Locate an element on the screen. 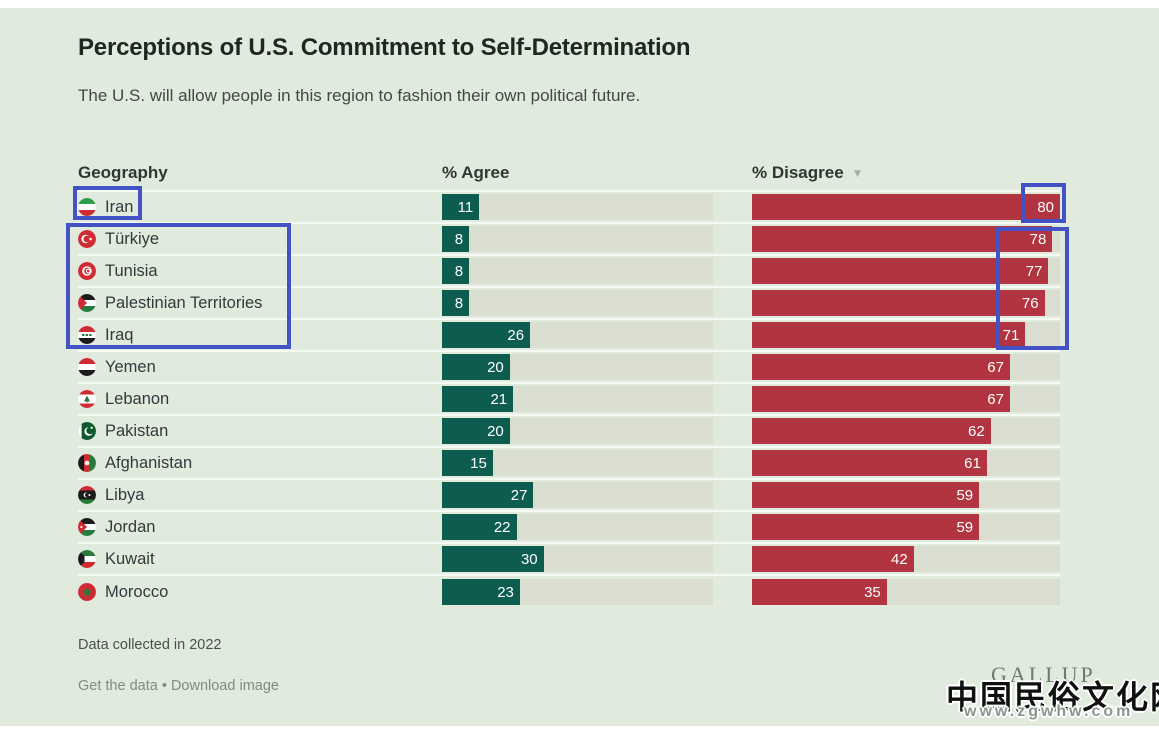  disagree-bar-track: 42 is located at coordinates (906, 559).